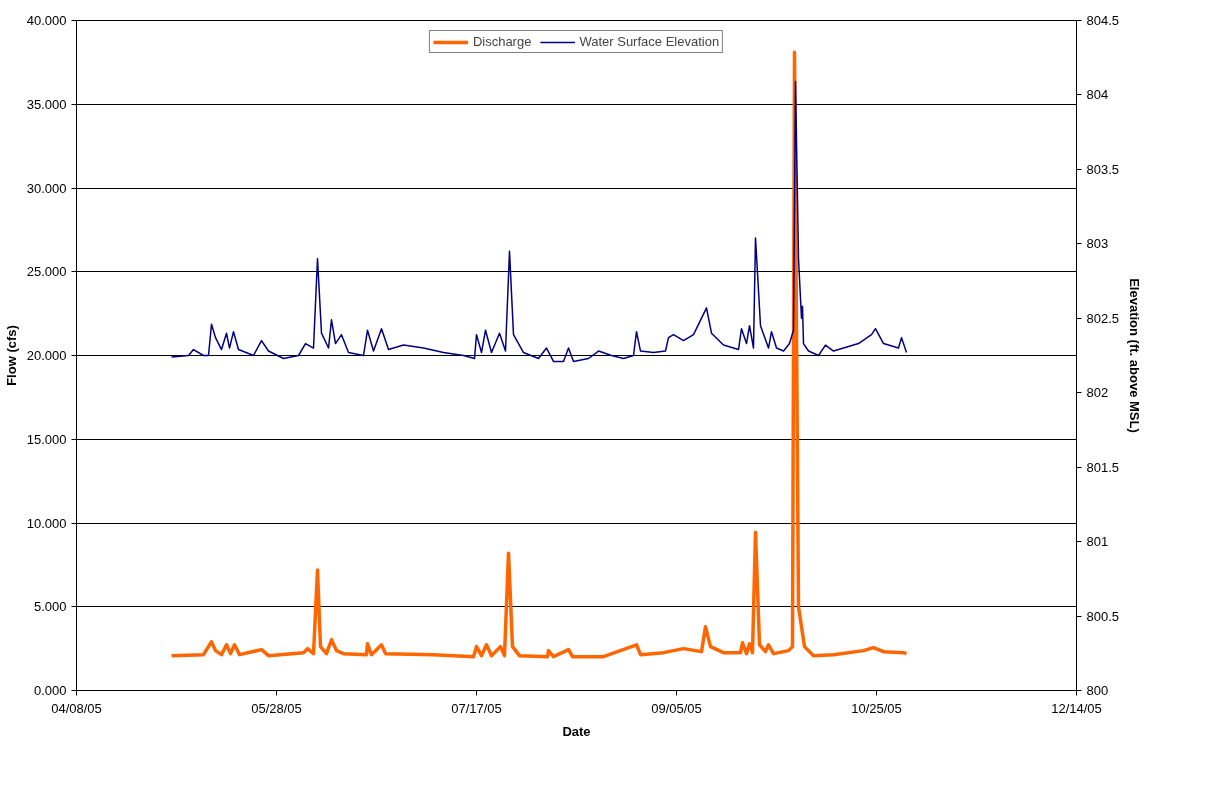 The height and width of the screenshot is (801, 1205). I want to click on x-tick-label: 10/25/05, so click(876, 708).